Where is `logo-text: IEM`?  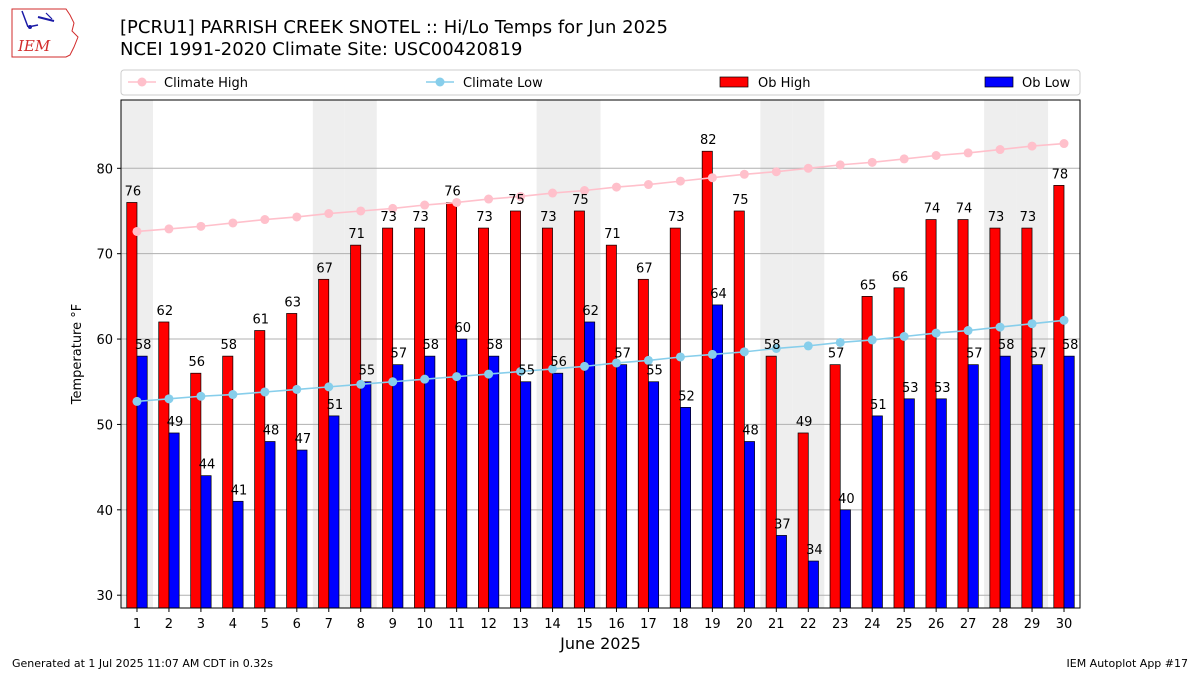 logo-text: IEM is located at coordinates (34, 46).